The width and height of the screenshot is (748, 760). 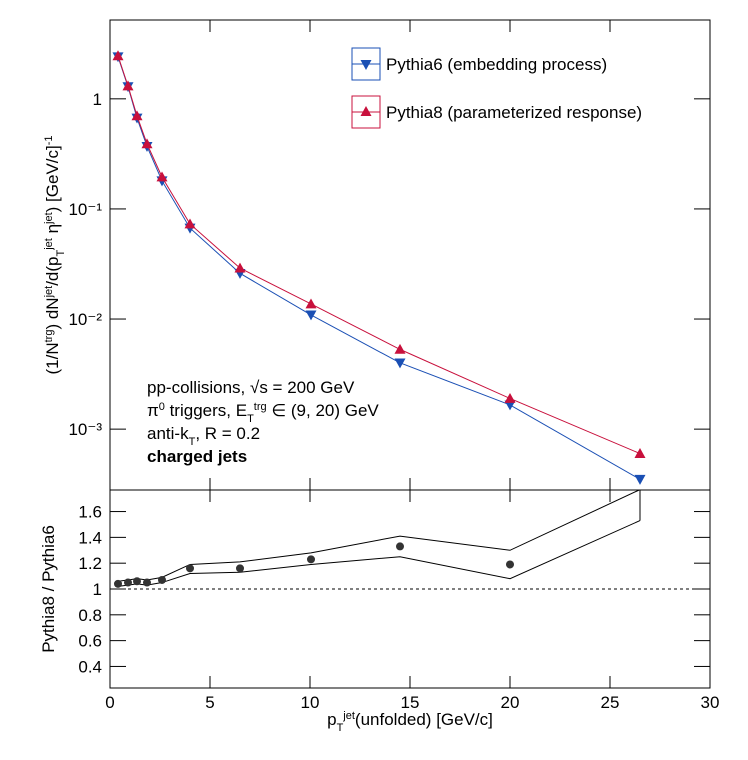 I want to click on text-part: charged jets, so click(x=197, y=456).